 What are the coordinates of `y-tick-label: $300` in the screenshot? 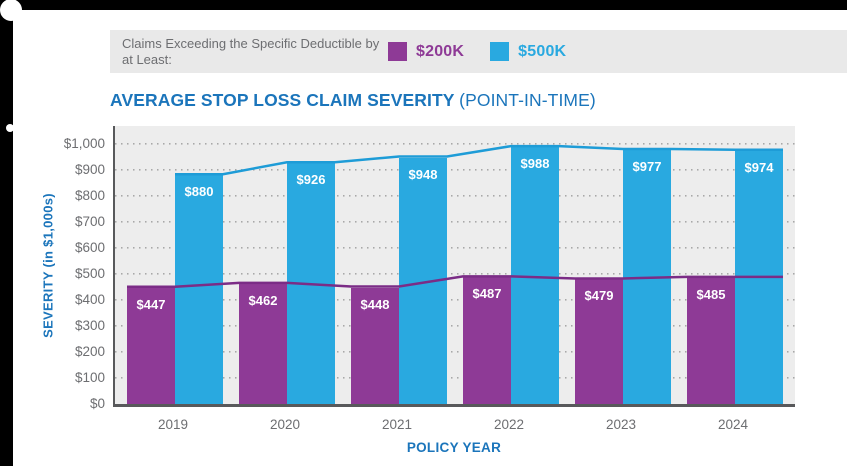 It's located at (89, 325).